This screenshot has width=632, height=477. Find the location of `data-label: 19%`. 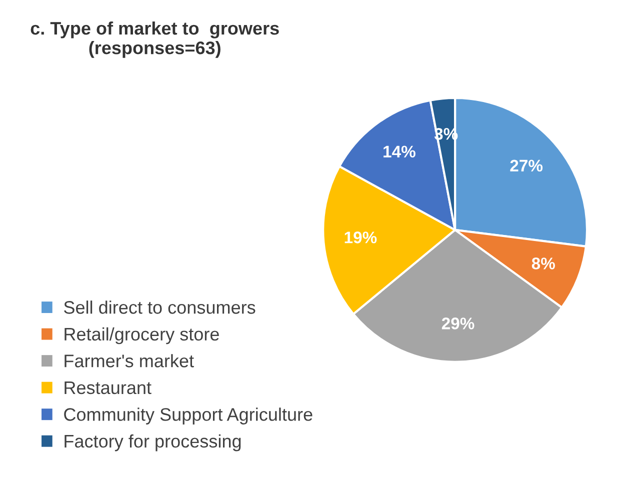

data-label: 19% is located at coordinates (360, 238).